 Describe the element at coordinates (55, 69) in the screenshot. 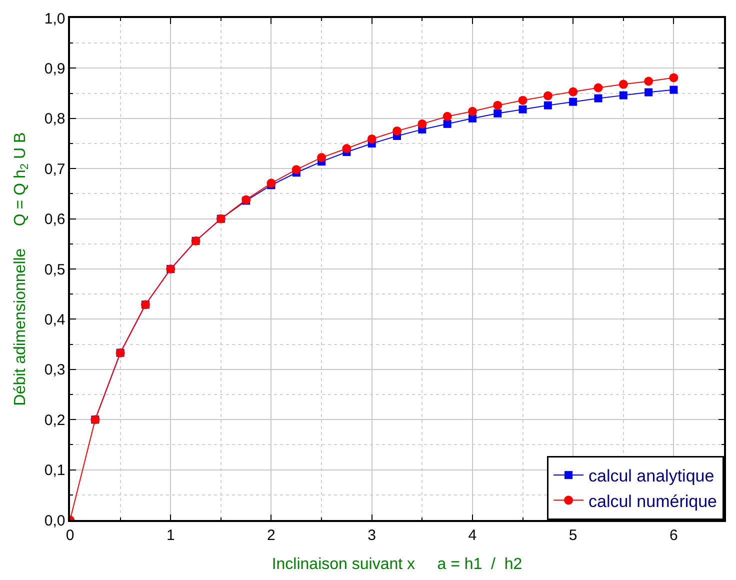

I see `y-tick-label: 0,9` at that location.